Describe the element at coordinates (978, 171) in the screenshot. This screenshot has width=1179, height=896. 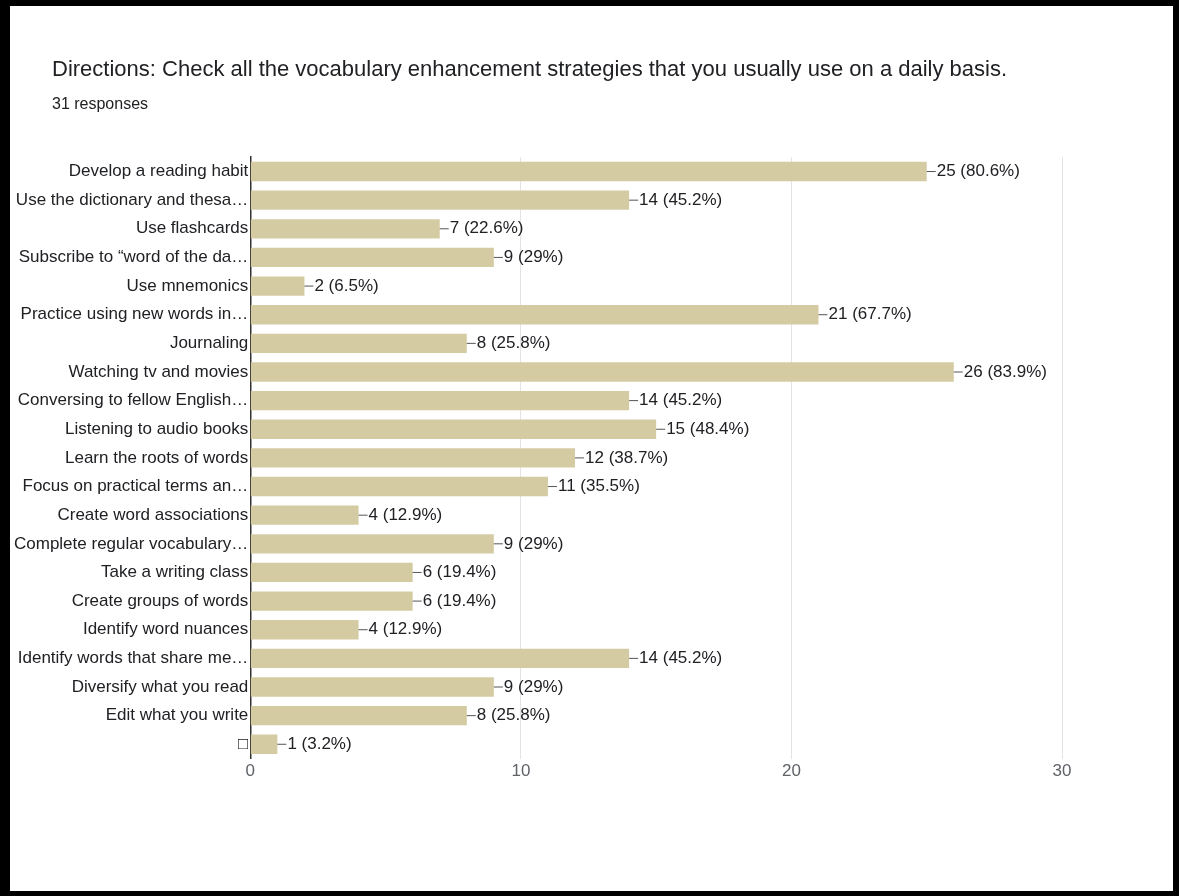
I see `data-label: 25 (80.6%)` at that location.